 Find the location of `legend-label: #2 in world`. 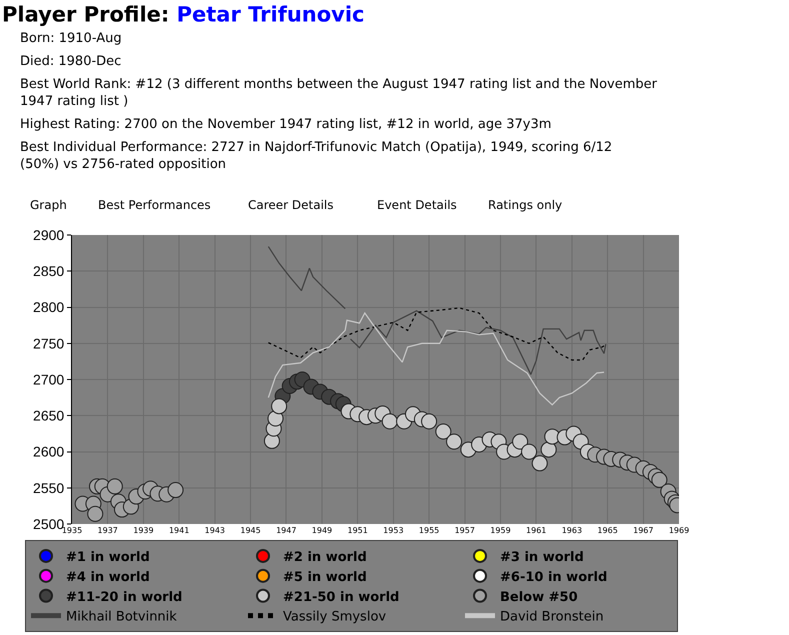

legend-label: #2 in world is located at coordinates (325, 558).